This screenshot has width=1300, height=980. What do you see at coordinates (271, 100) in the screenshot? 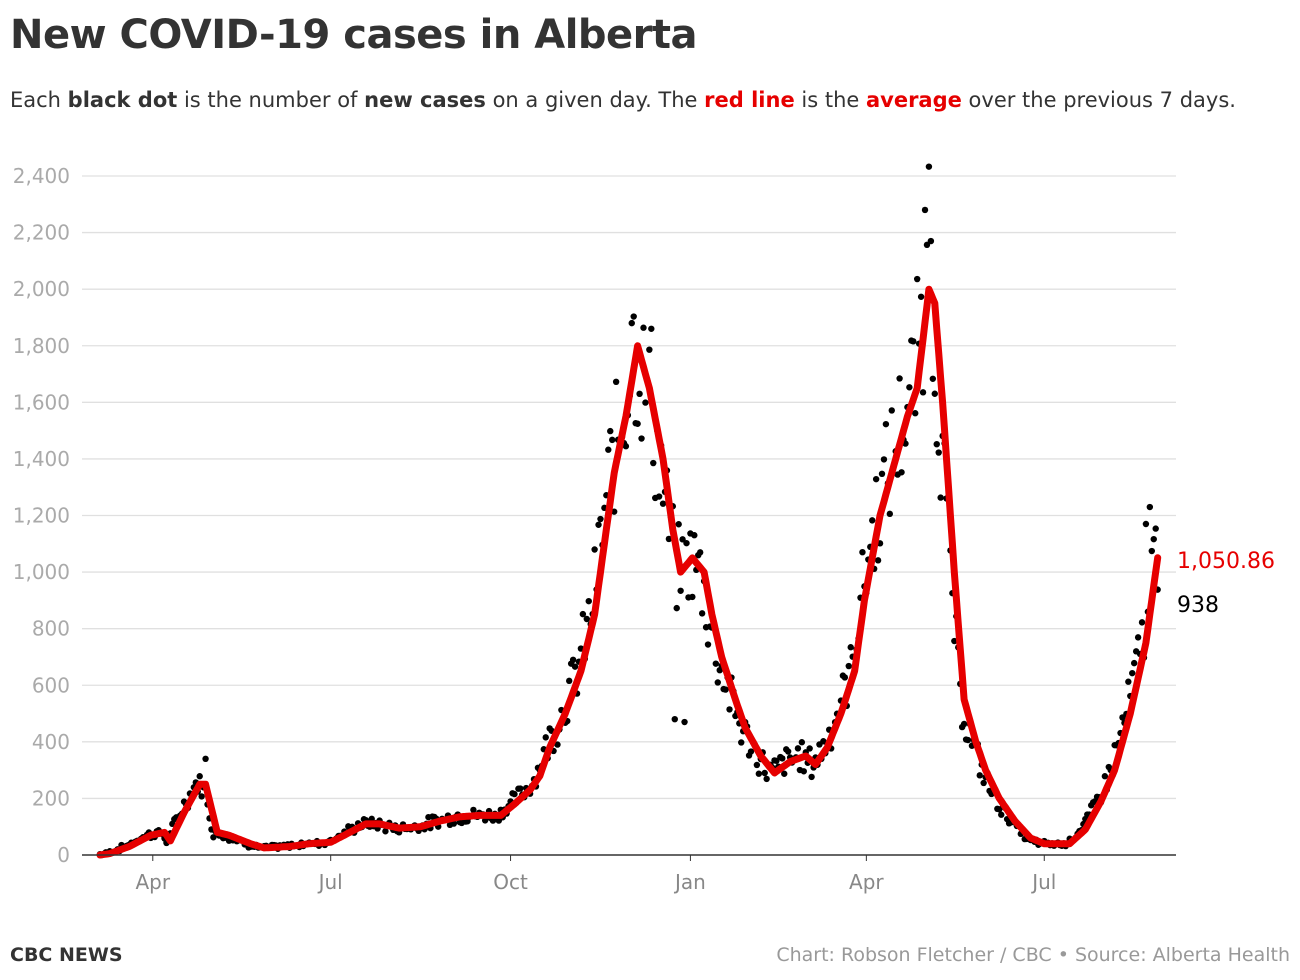
I see `subtitle-text: is the number of` at bounding box center [271, 100].